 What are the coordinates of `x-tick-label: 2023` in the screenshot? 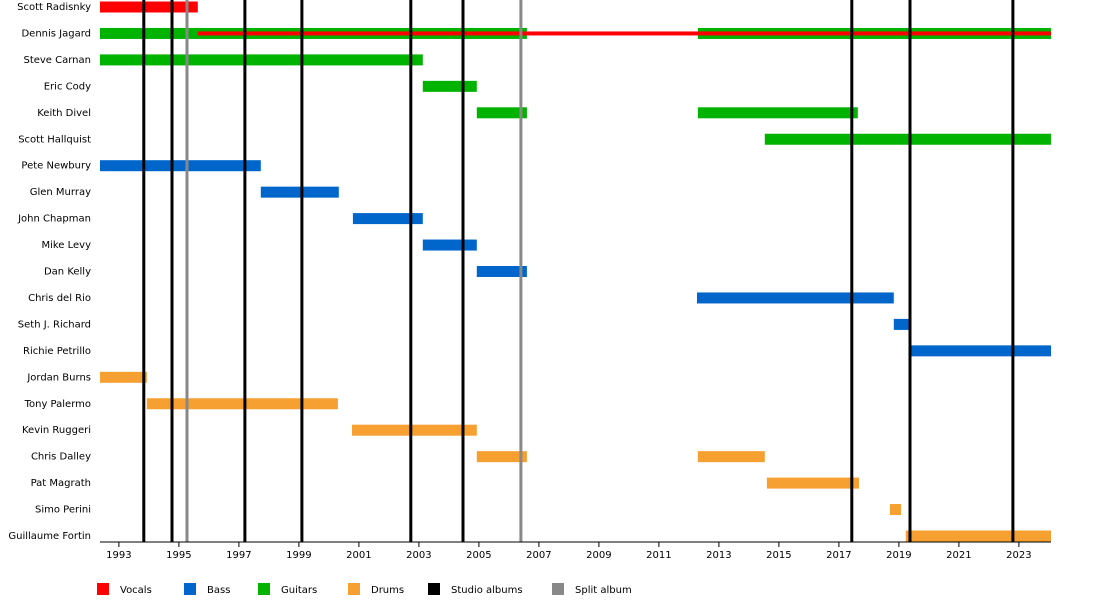 It's located at (1018, 555).